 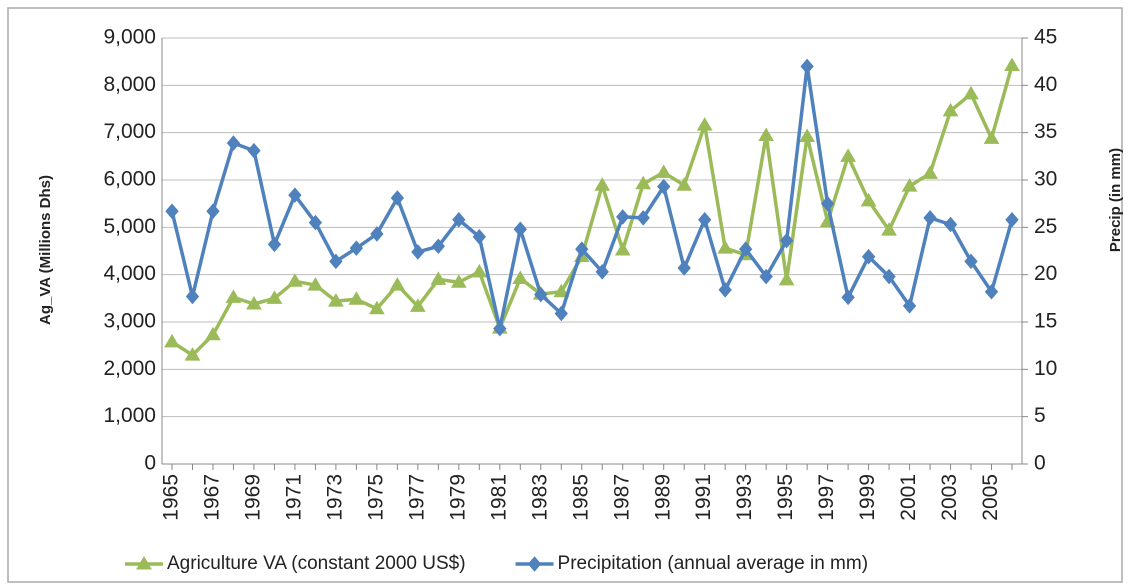 I want to click on x-tick-label: 1967, so click(x=212, y=497).